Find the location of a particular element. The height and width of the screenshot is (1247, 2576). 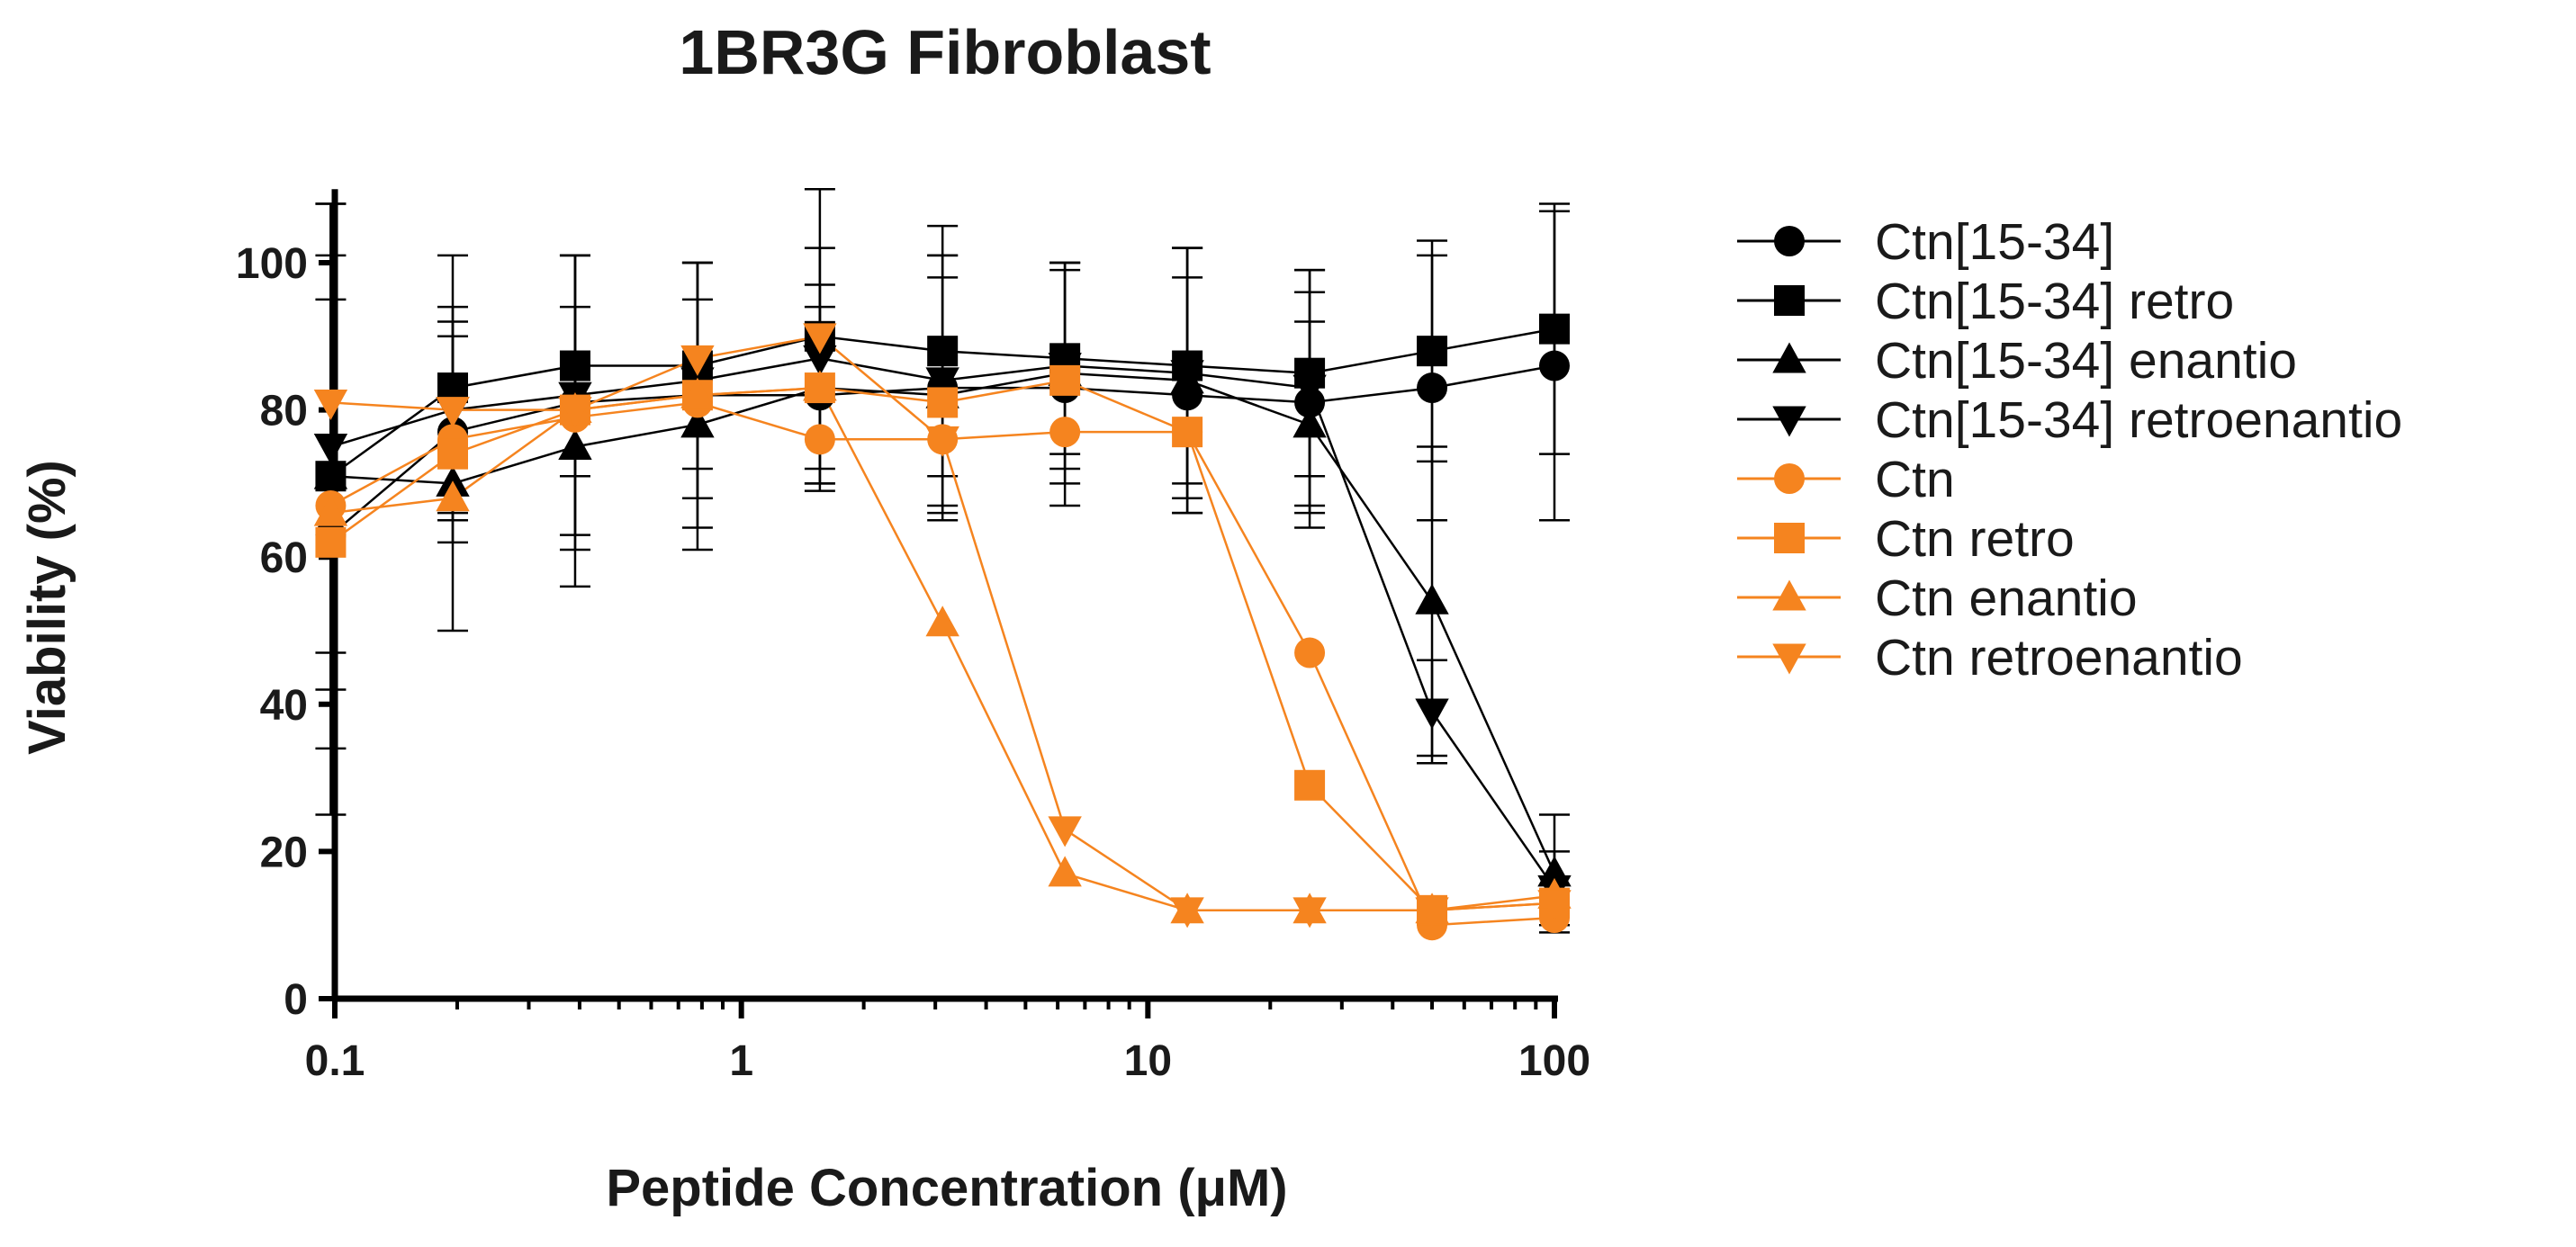

y-tick-label: 0 is located at coordinates (296, 1000).